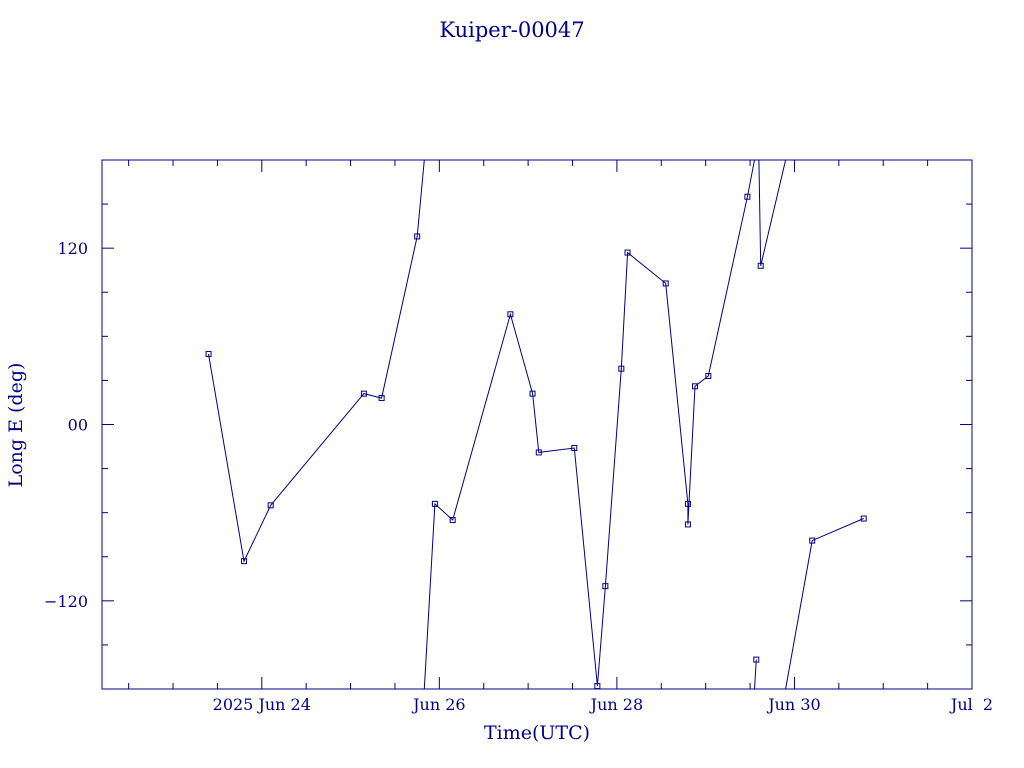 This screenshot has height=768, width=1024. What do you see at coordinates (537, 733) in the screenshot?
I see `x-axis-title: Time(UTC)` at bounding box center [537, 733].